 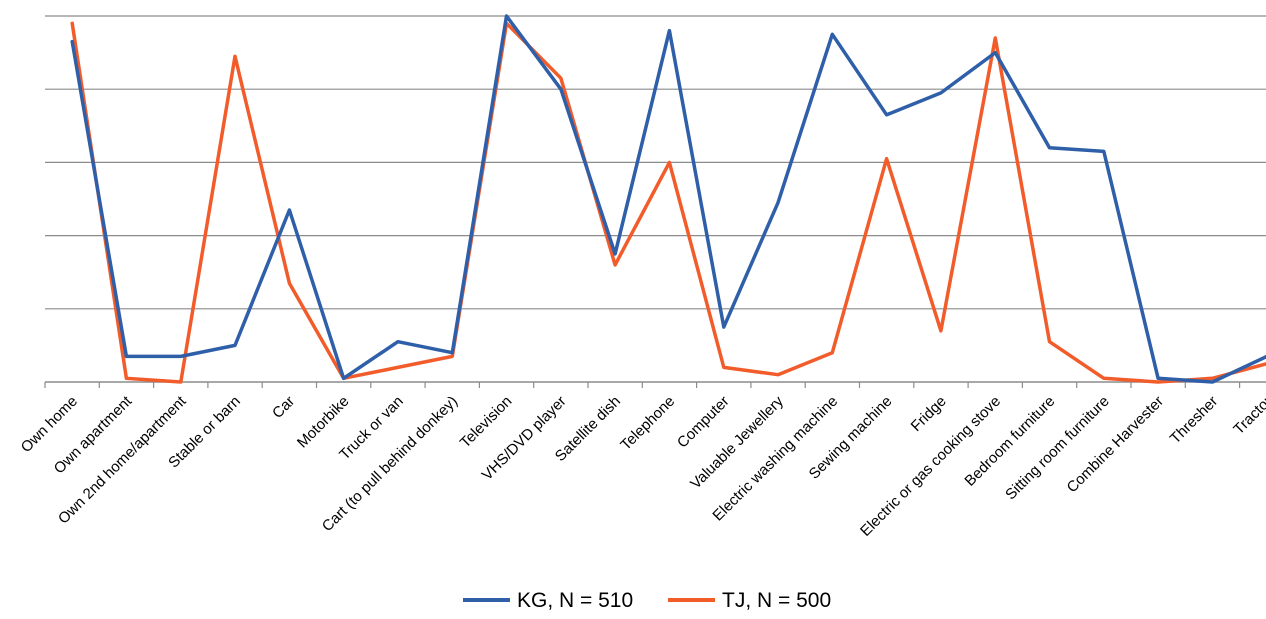 I want to click on legend-label: TJ, N = 500, so click(x=776, y=600).